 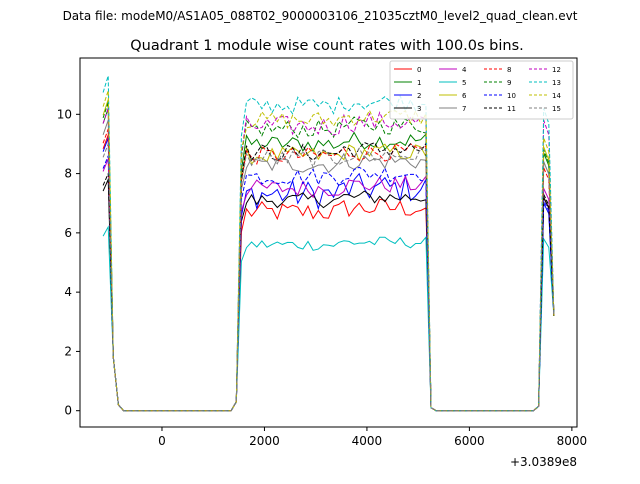 What do you see at coordinates (419, 96) in the screenshot?
I see `legend-label-2: 2` at bounding box center [419, 96].